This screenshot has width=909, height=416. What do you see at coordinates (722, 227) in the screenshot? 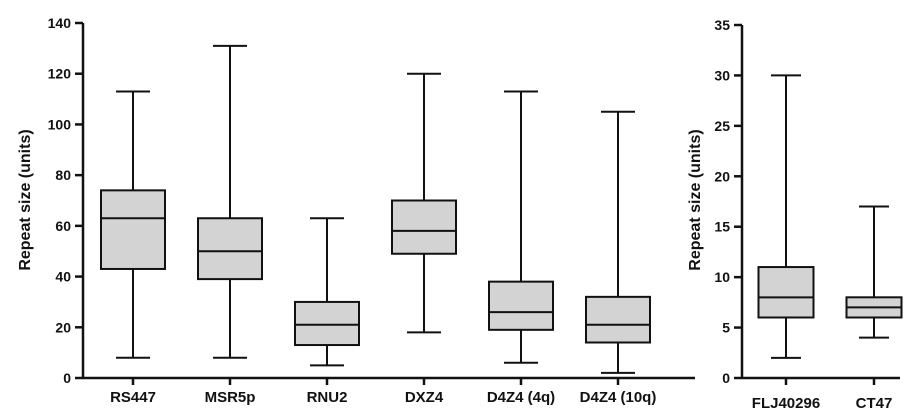
I see `y-tick-label: 15` at bounding box center [722, 227].